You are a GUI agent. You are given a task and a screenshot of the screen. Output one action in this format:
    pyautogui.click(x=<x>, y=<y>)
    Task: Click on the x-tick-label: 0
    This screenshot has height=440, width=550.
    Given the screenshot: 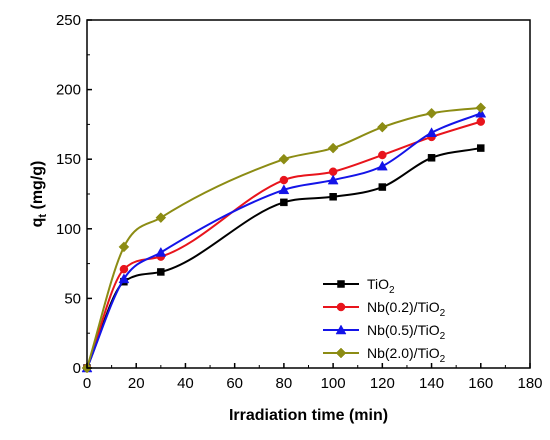 What is the action you would take?
    pyautogui.click(x=87, y=383)
    